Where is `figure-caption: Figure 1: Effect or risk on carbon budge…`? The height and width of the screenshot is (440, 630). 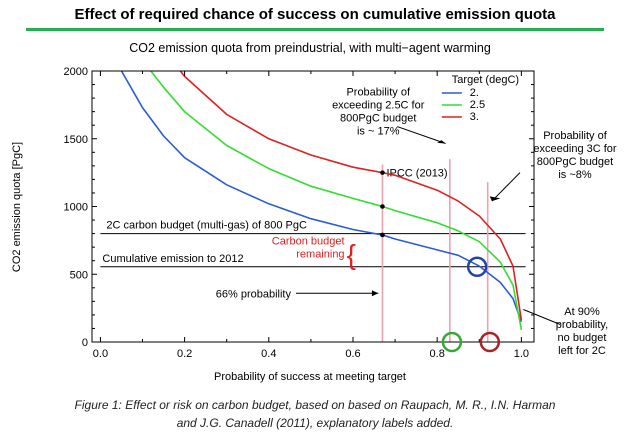
figure-caption: Figure 1: Effect or risk on carbon budge… is located at coordinates (315, 414).